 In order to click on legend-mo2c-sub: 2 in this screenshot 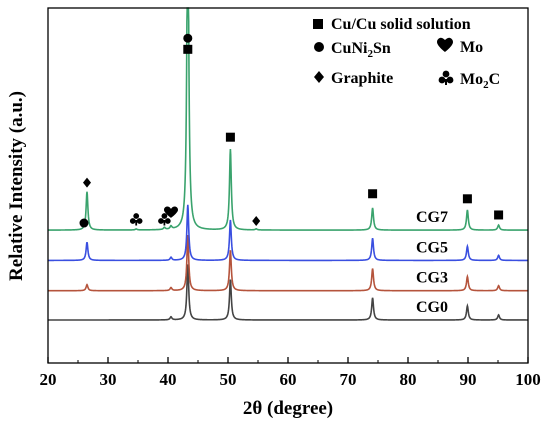, I will do `click(486, 85)`.